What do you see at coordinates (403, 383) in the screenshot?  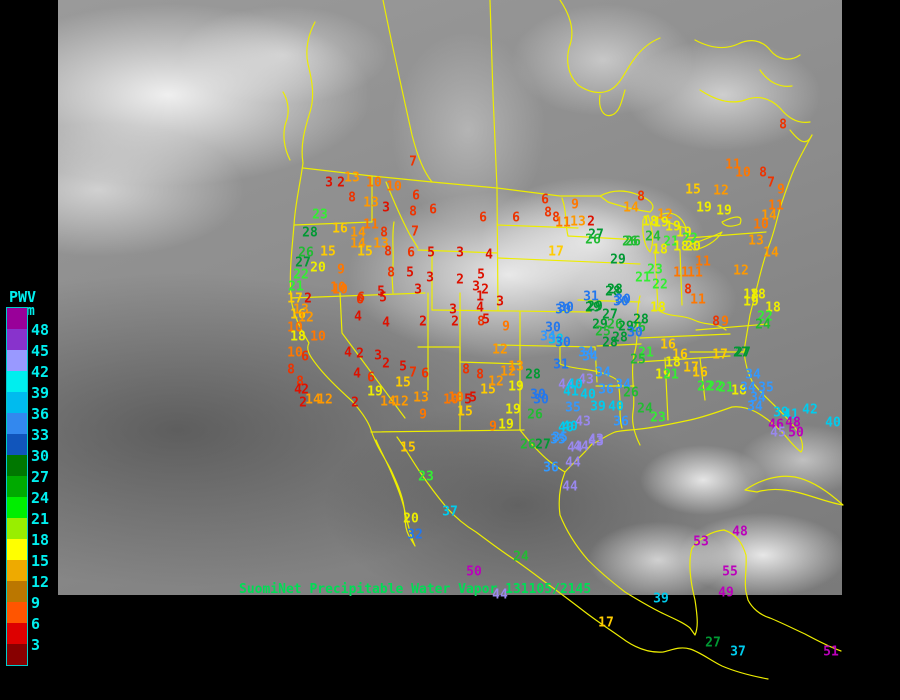 I see `station-value: 15` at bounding box center [403, 383].